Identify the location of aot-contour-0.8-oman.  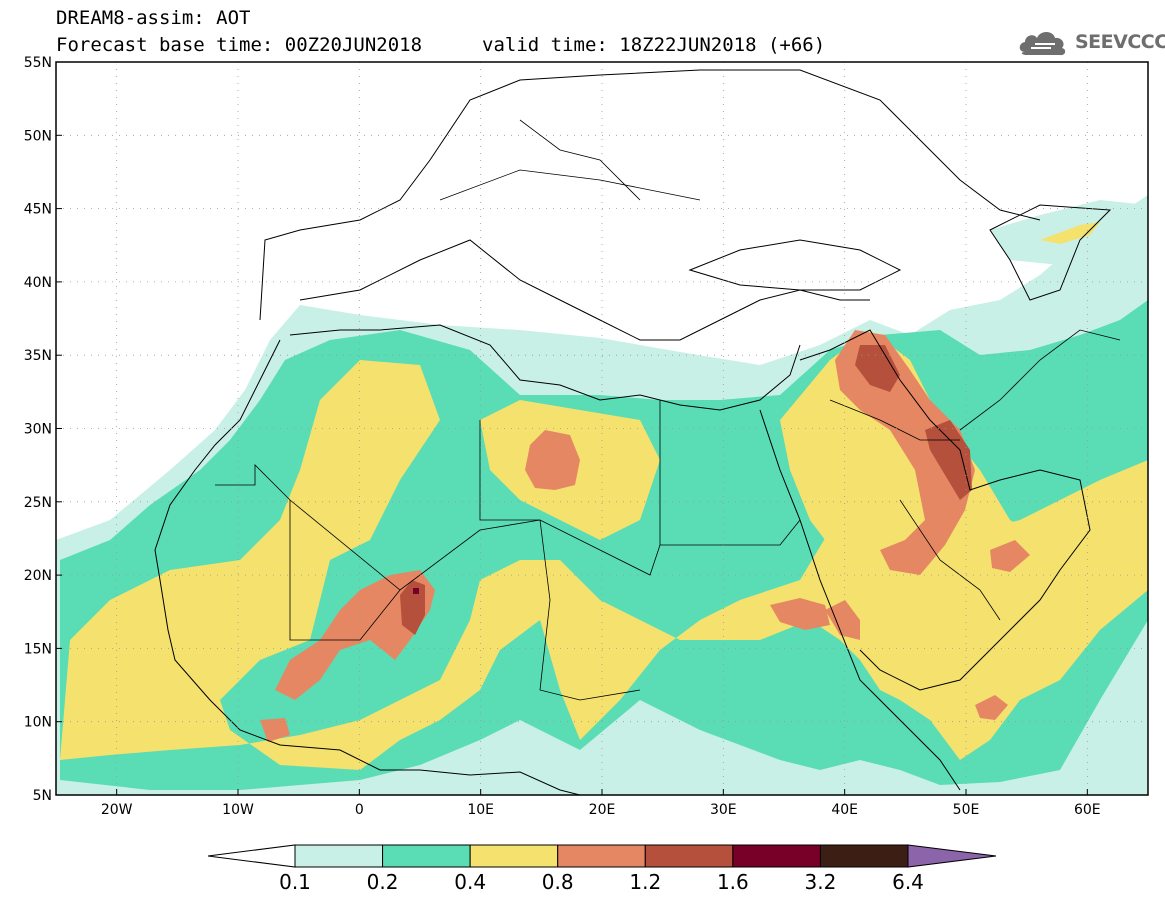
(1010, 556).